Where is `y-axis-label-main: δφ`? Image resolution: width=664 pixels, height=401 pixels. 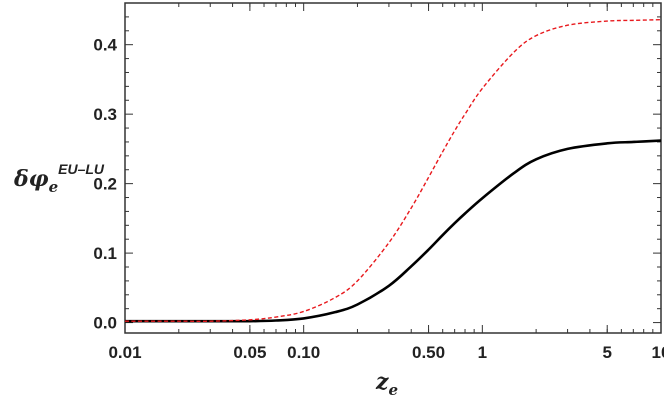 y-axis-label-main: δφ is located at coordinates (31, 179).